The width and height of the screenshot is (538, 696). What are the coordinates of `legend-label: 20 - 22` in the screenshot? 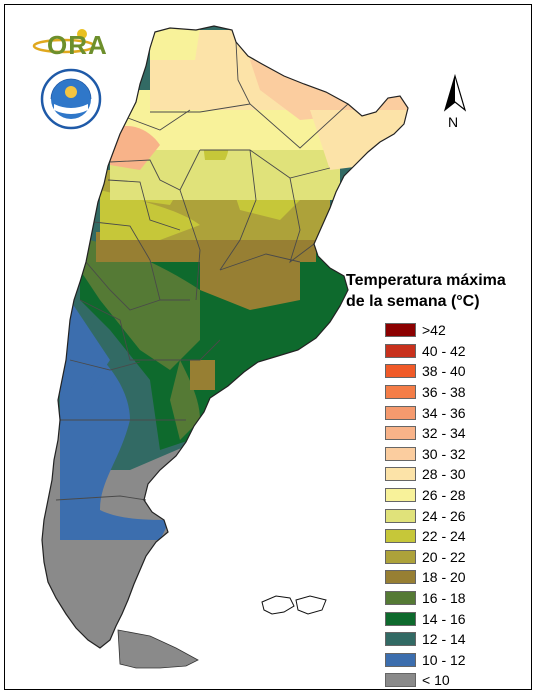 It's located at (444, 556).